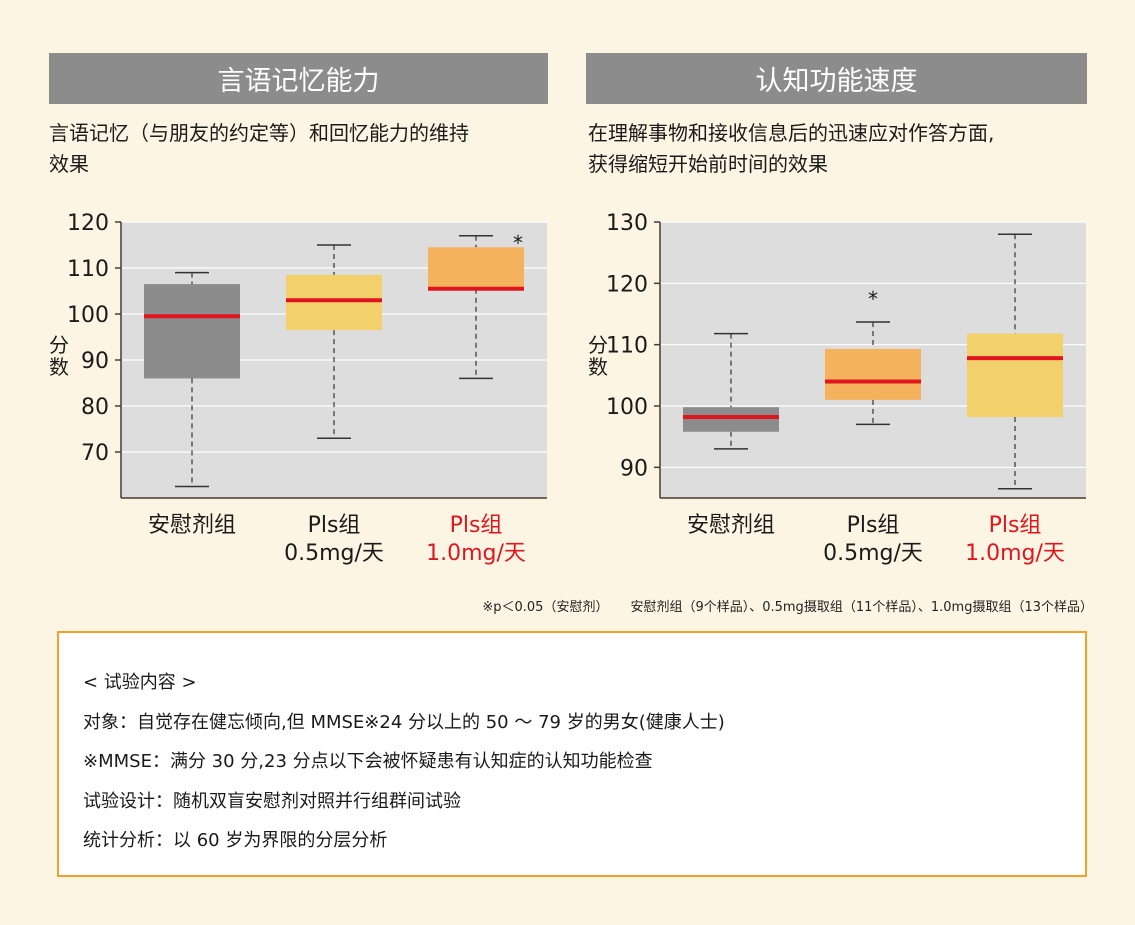 Image resolution: width=1135 pixels, height=925 pixels. What do you see at coordinates (272, 801) in the screenshot?
I see `trial-design: 试验设计：随机双盲安慰剂对照并行组群间试验` at bounding box center [272, 801].